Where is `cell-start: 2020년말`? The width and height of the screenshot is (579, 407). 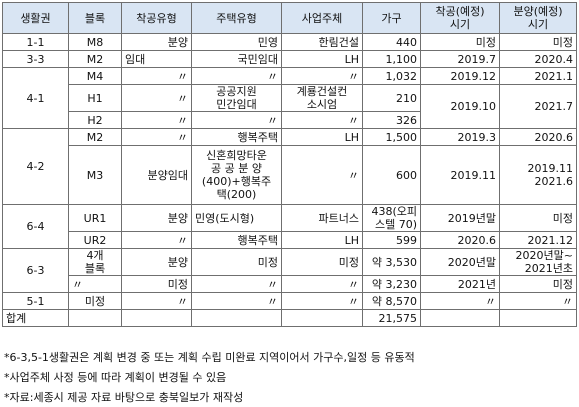 cell-start: 2020년말 is located at coordinates (460, 262).